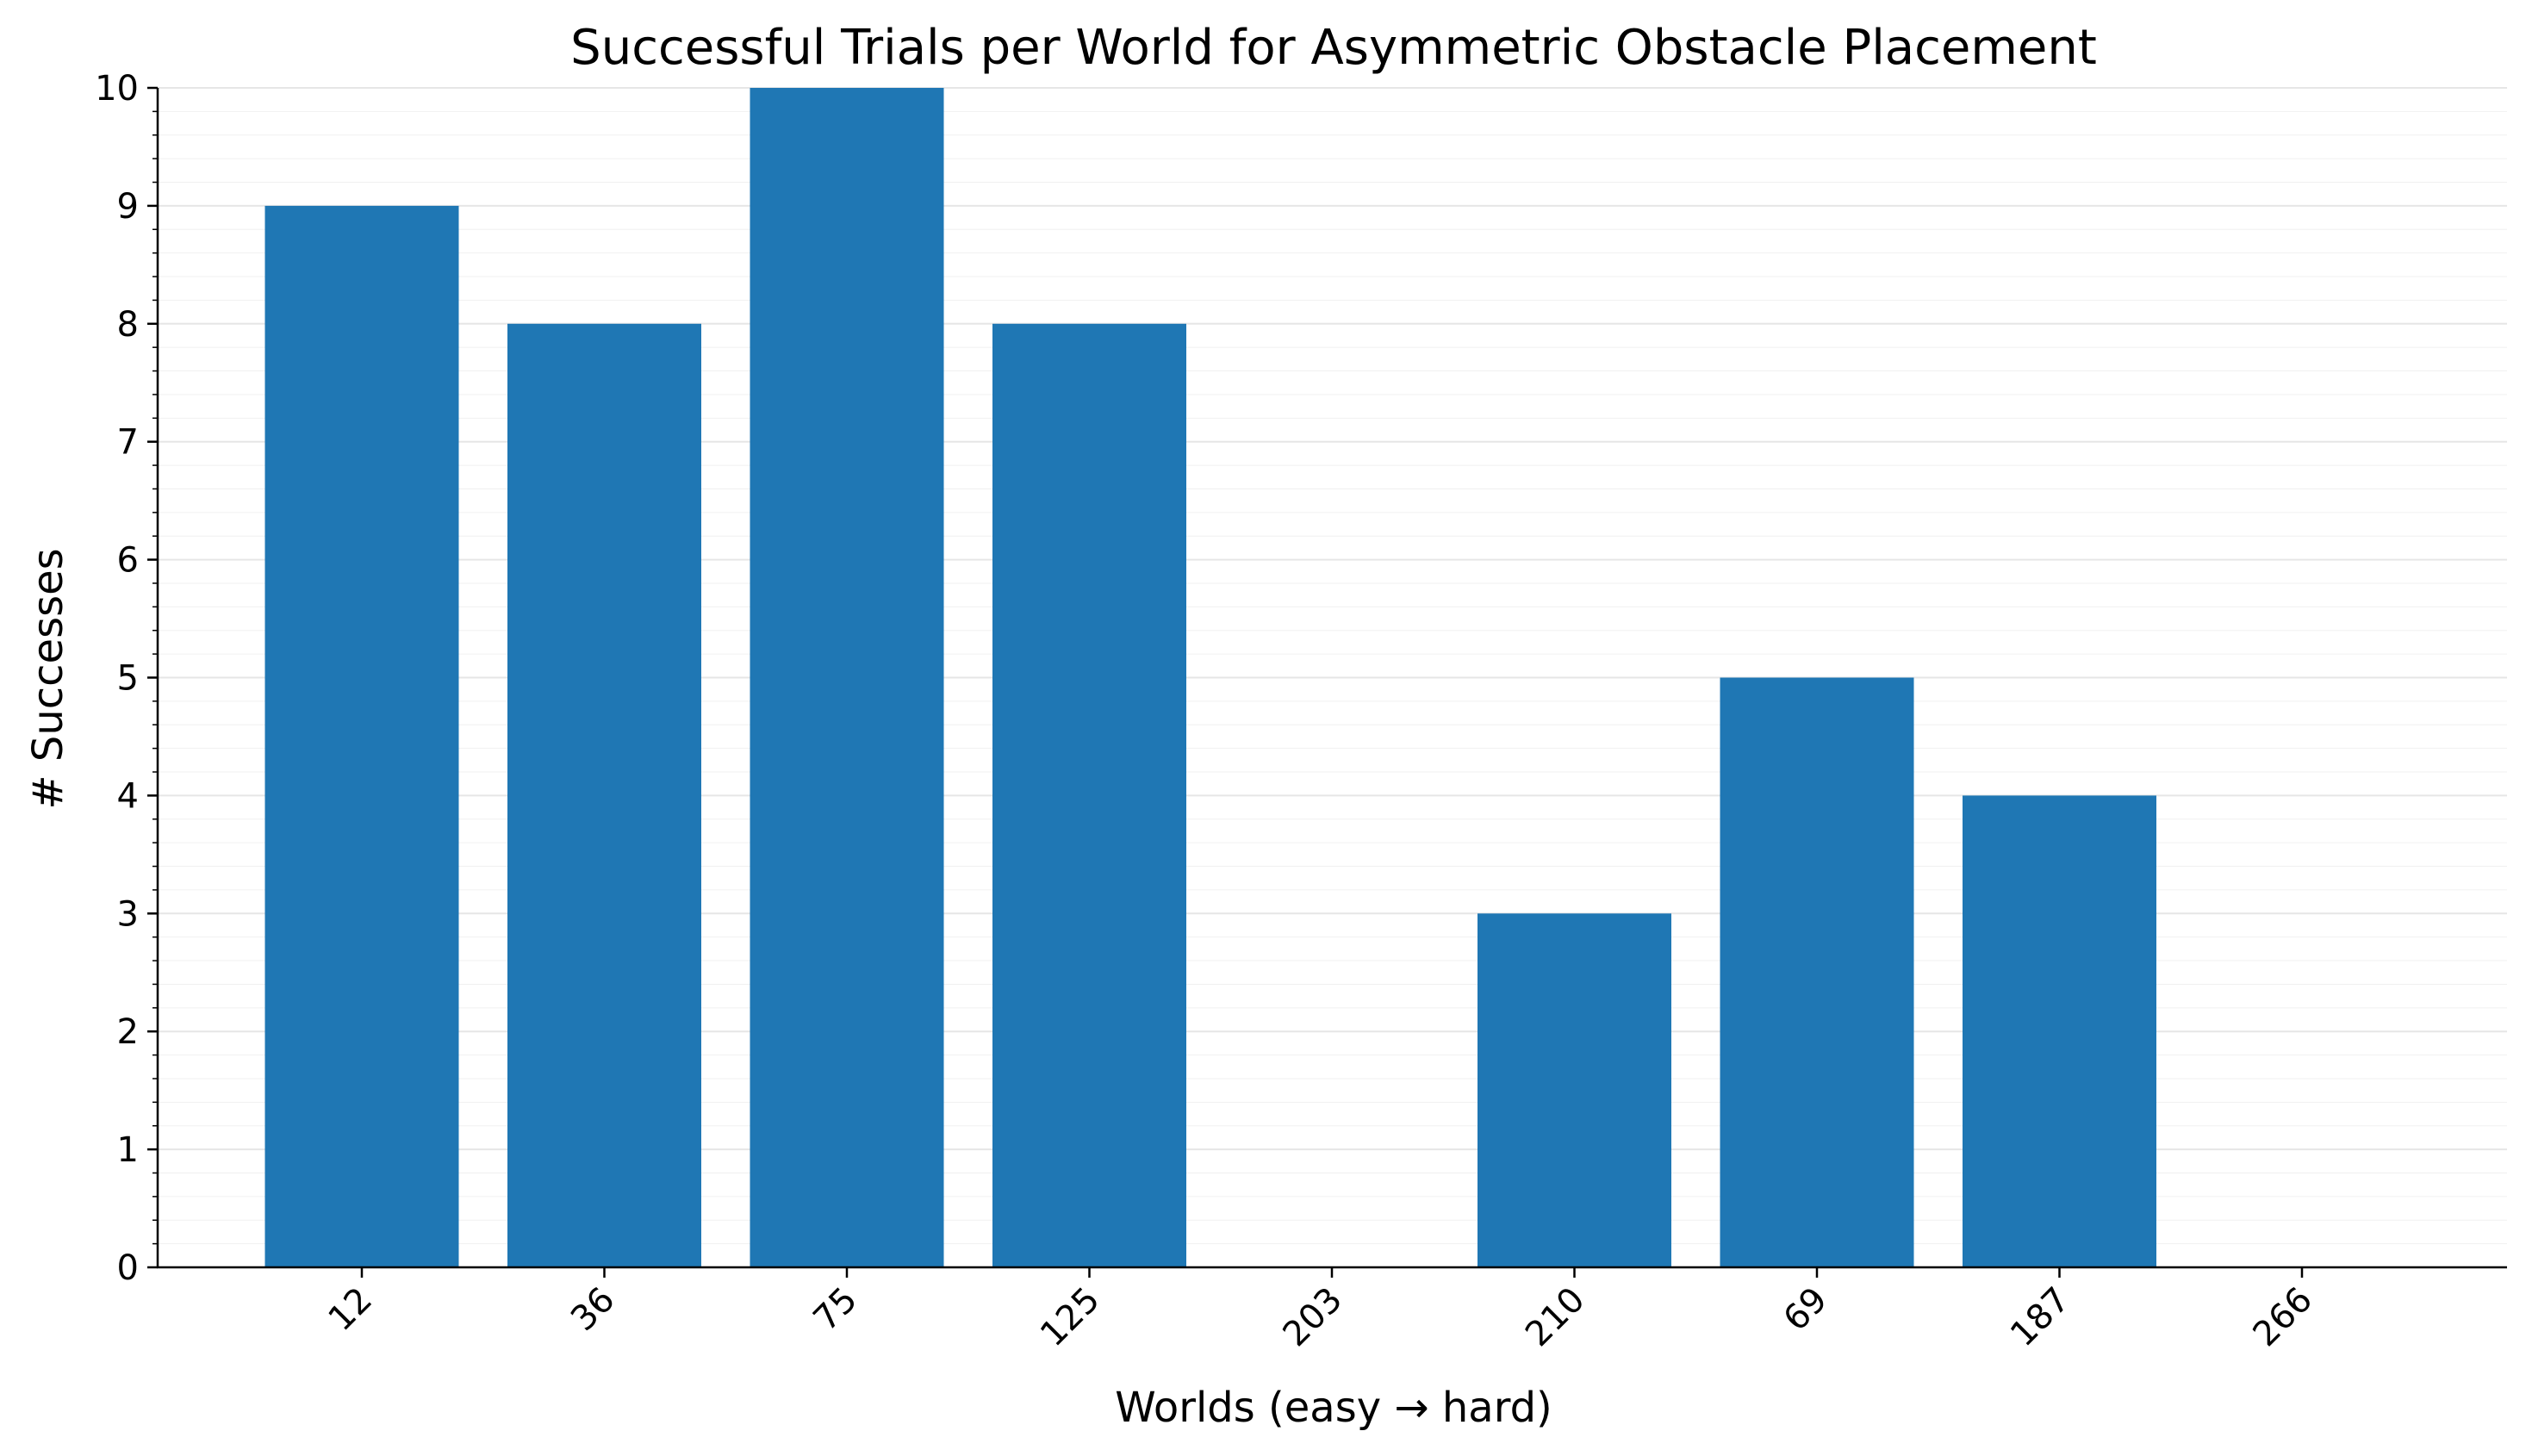 This screenshot has width=2532, height=1456. I want to click on x-tick-label: 203, so click(1313, 1318).